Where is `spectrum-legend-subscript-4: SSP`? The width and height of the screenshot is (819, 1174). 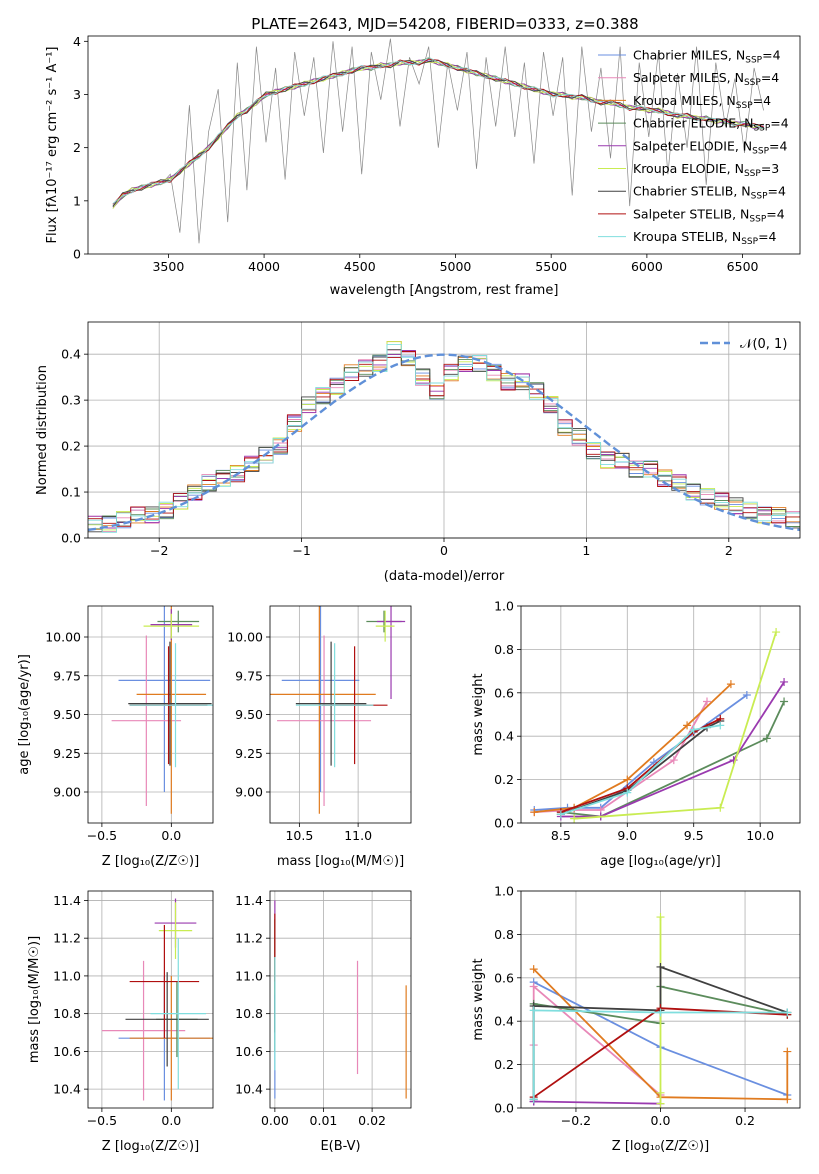 spectrum-legend-subscript-4: SSP is located at coordinates (760, 151).